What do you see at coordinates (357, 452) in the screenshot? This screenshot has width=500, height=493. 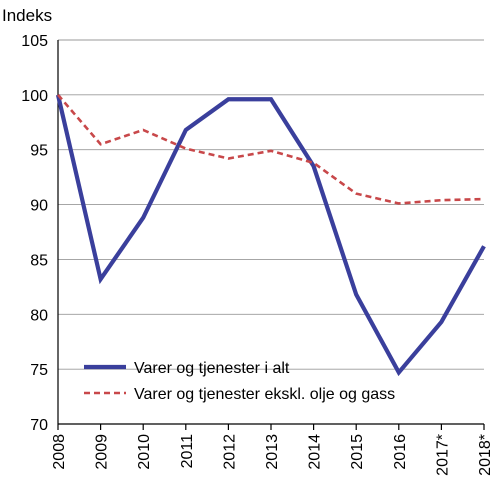 I see `x-tick-label: 2015` at bounding box center [357, 452].